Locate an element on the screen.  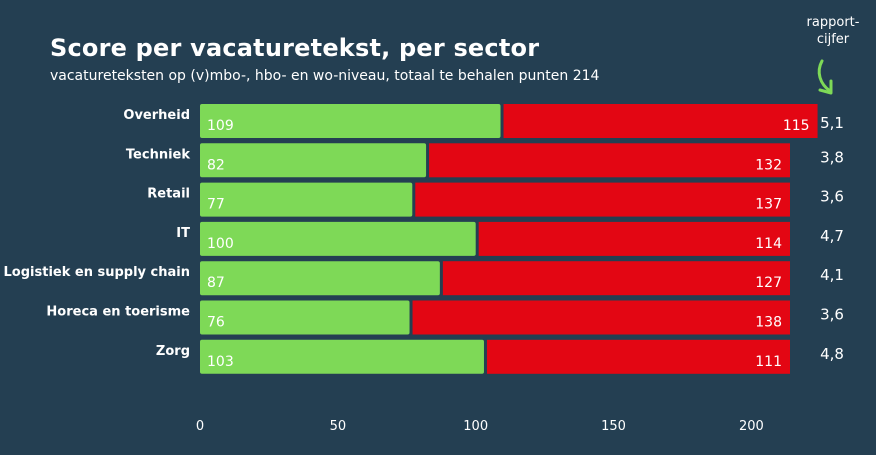
chart-title: Score per vacaturetekst, per sector is located at coordinates (295, 48).